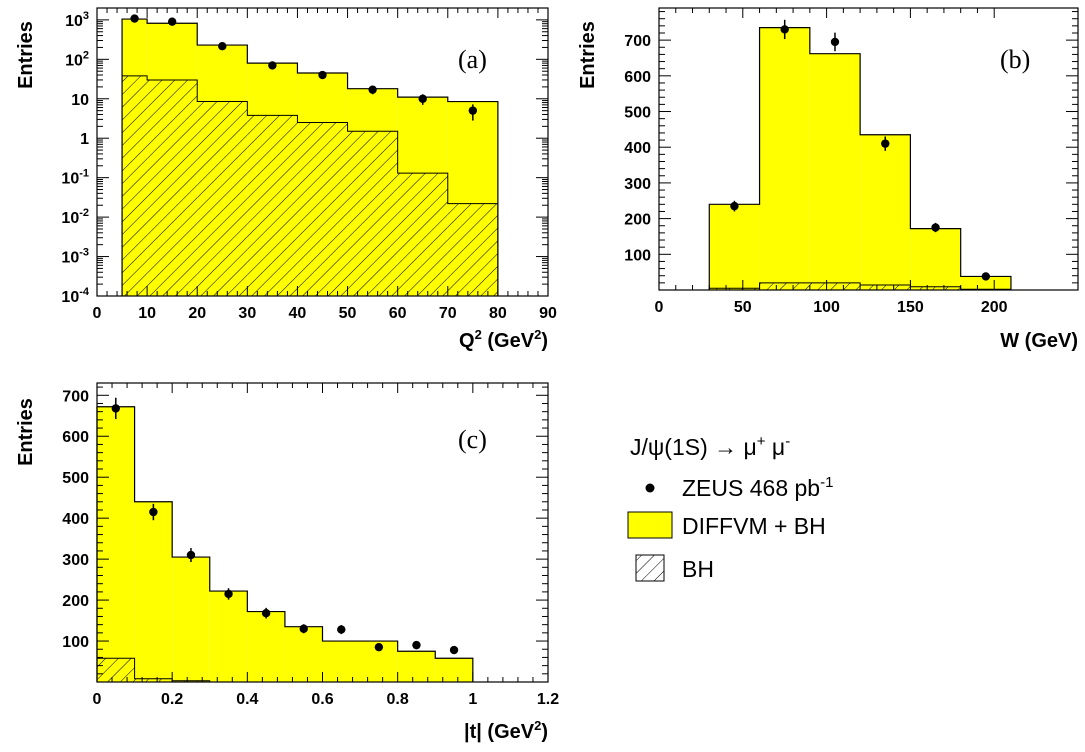 The height and width of the screenshot is (752, 1085). What do you see at coordinates (498, 313) in the screenshot?
I see `panel-a-xtick-label: 80` at bounding box center [498, 313].